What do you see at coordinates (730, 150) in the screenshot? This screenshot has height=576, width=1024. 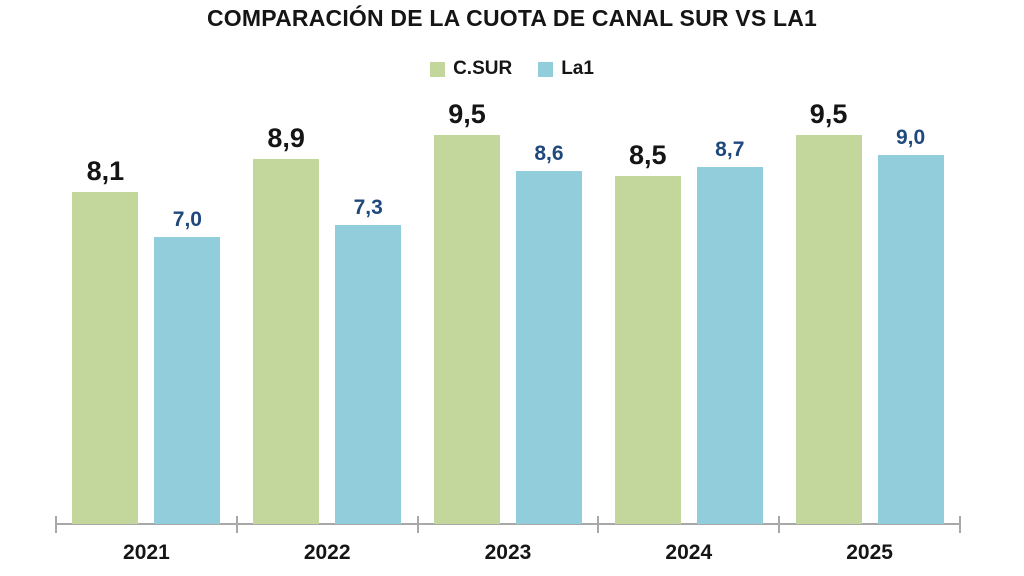 I see `data-label-la1-2024: 8,7` at bounding box center [730, 150].